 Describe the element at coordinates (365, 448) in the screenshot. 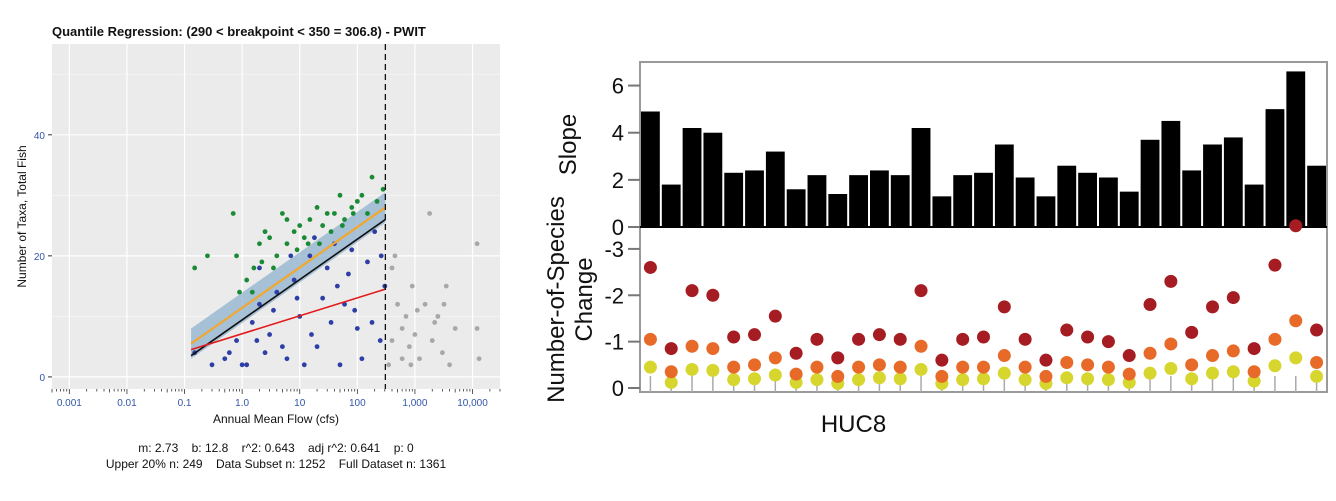

I see `stat-adjr2-value: 0.641` at that location.